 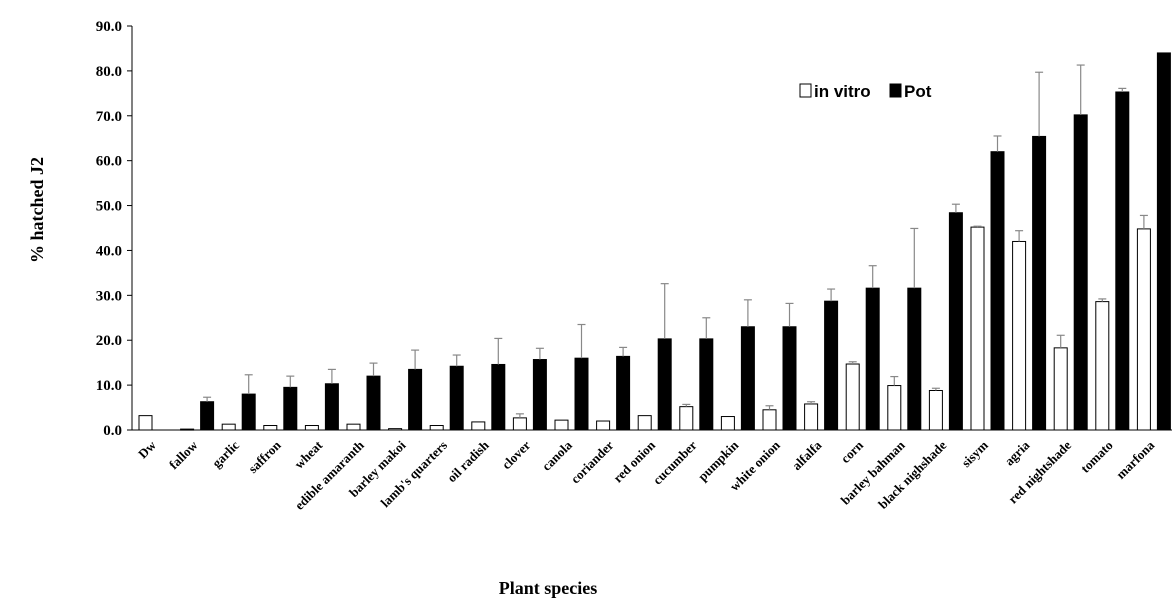 What do you see at coordinates (183, 454) in the screenshot?
I see `x-tick-label-fallow: fallow` at bounding box center [183, 454].